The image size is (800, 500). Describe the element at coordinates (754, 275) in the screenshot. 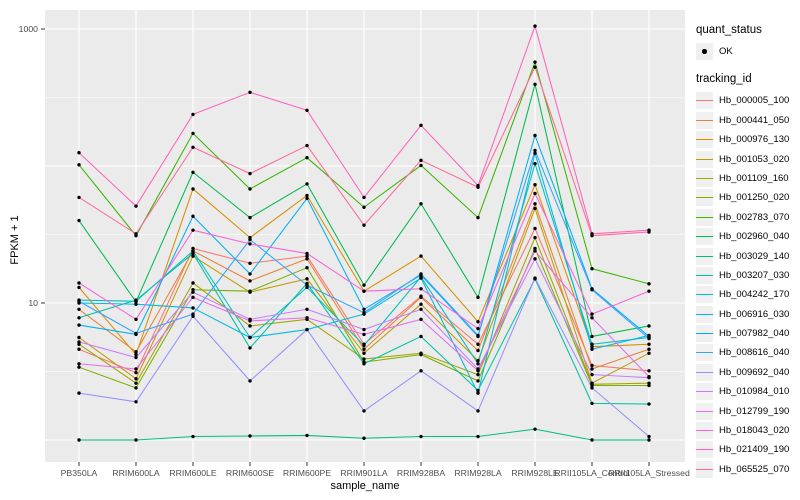

I see `legend-entry-label: Hb_003207_030` at that location.